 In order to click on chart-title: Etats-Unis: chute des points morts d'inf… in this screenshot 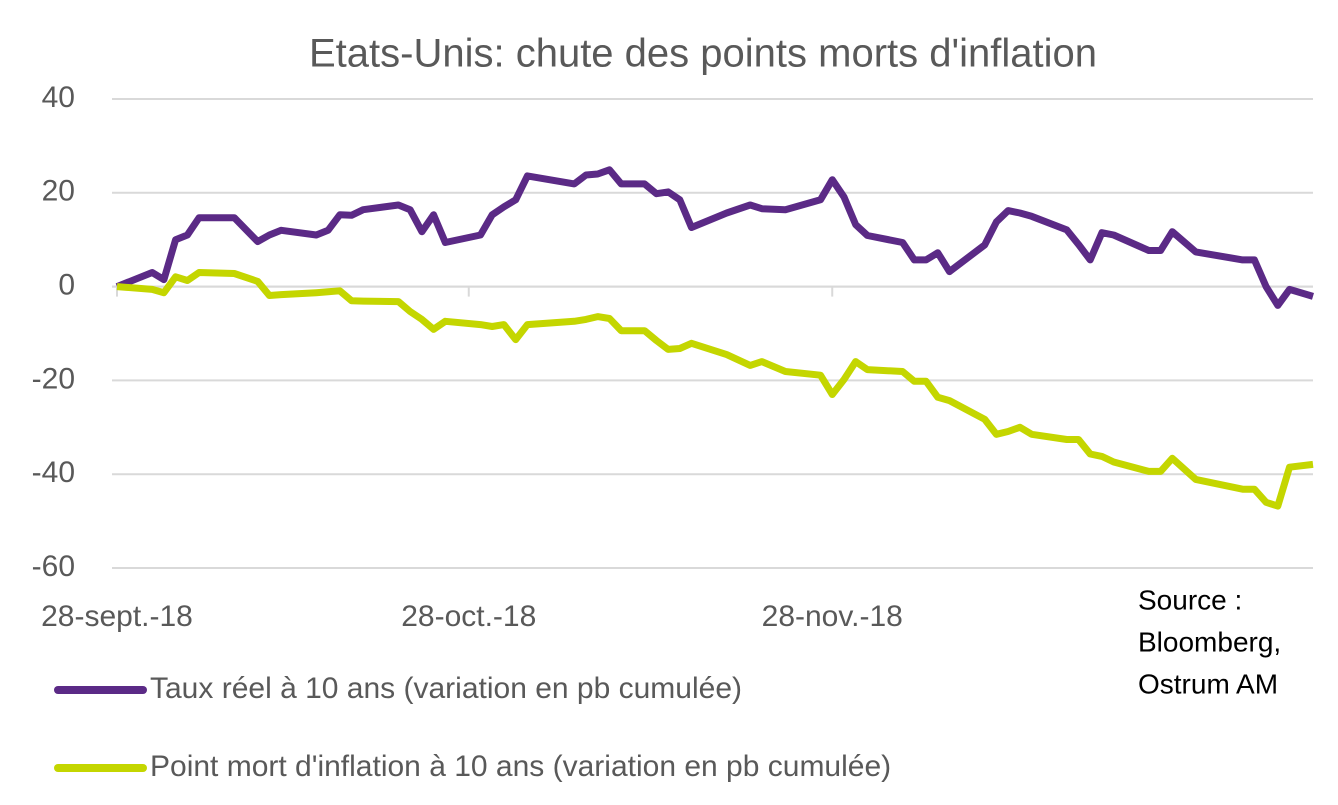, I will do `click(703, 54)`.